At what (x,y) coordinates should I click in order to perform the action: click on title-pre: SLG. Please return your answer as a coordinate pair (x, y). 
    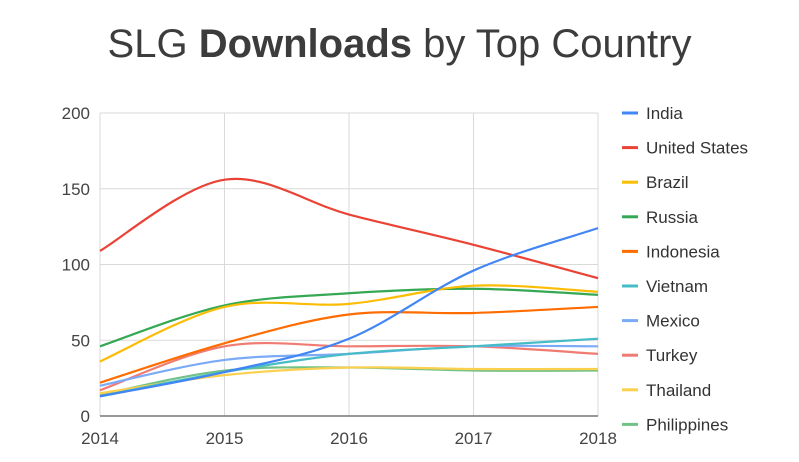
    Looking at the image, I should click on (153, 44).